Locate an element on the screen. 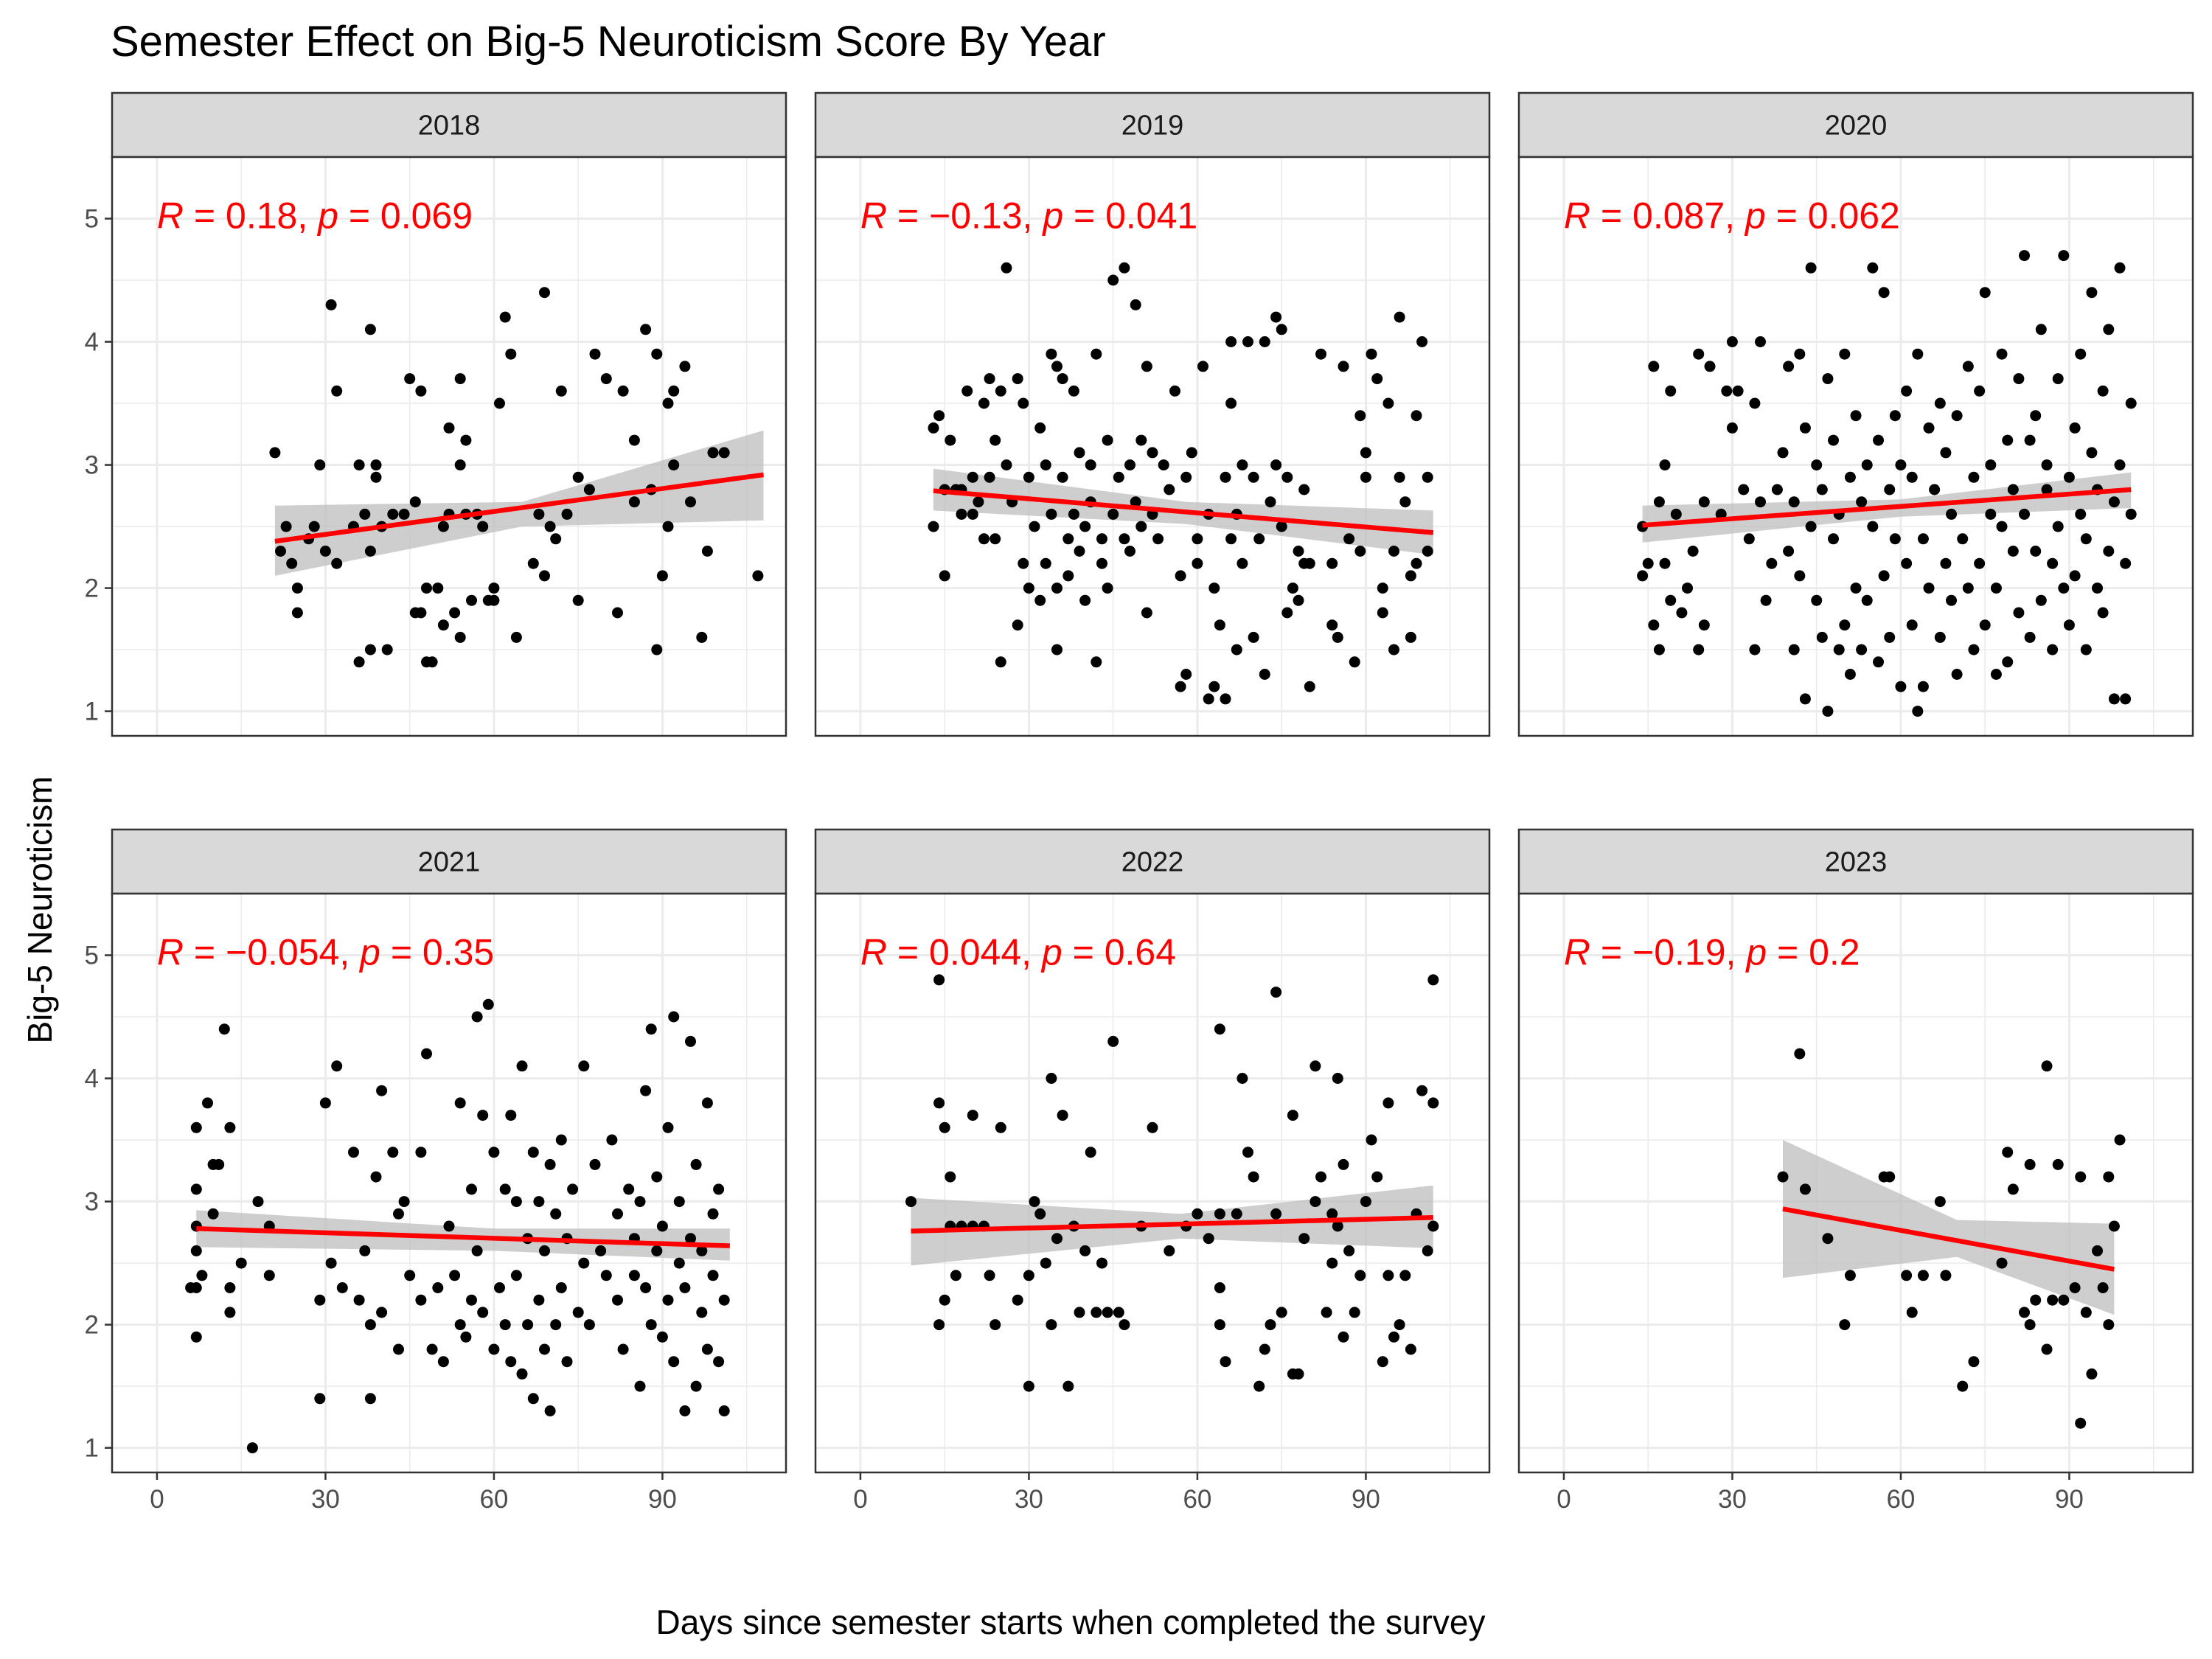 The width and height of the screenshot is (2212, 1659). y-tick-label: 1 is located at coordinates (92, 712).